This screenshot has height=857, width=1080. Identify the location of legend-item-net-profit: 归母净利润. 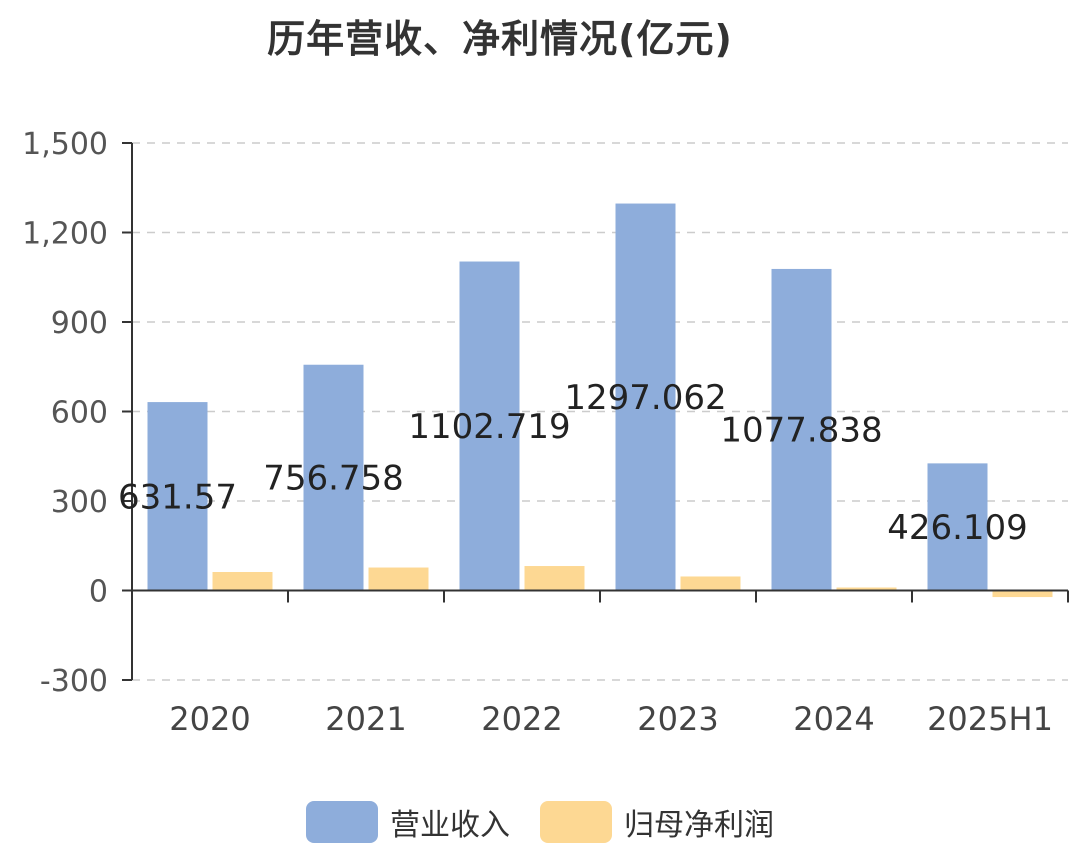
(657, 822).